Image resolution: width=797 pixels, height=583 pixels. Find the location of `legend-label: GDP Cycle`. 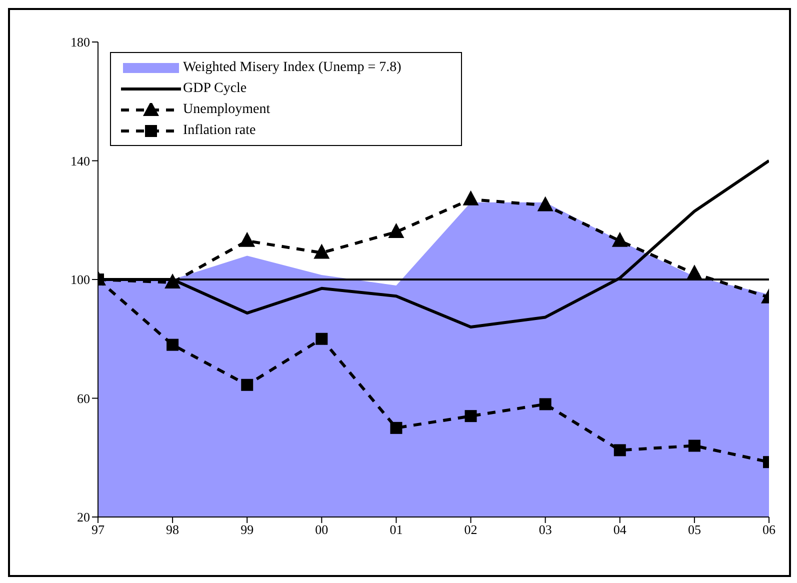

legend-label: GDP Cycle is located at coordinates (215, 88).